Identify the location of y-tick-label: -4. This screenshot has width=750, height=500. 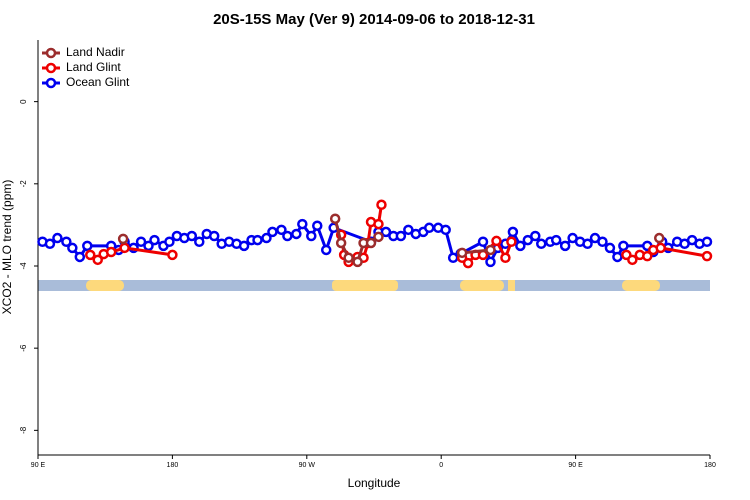
(23, 266).